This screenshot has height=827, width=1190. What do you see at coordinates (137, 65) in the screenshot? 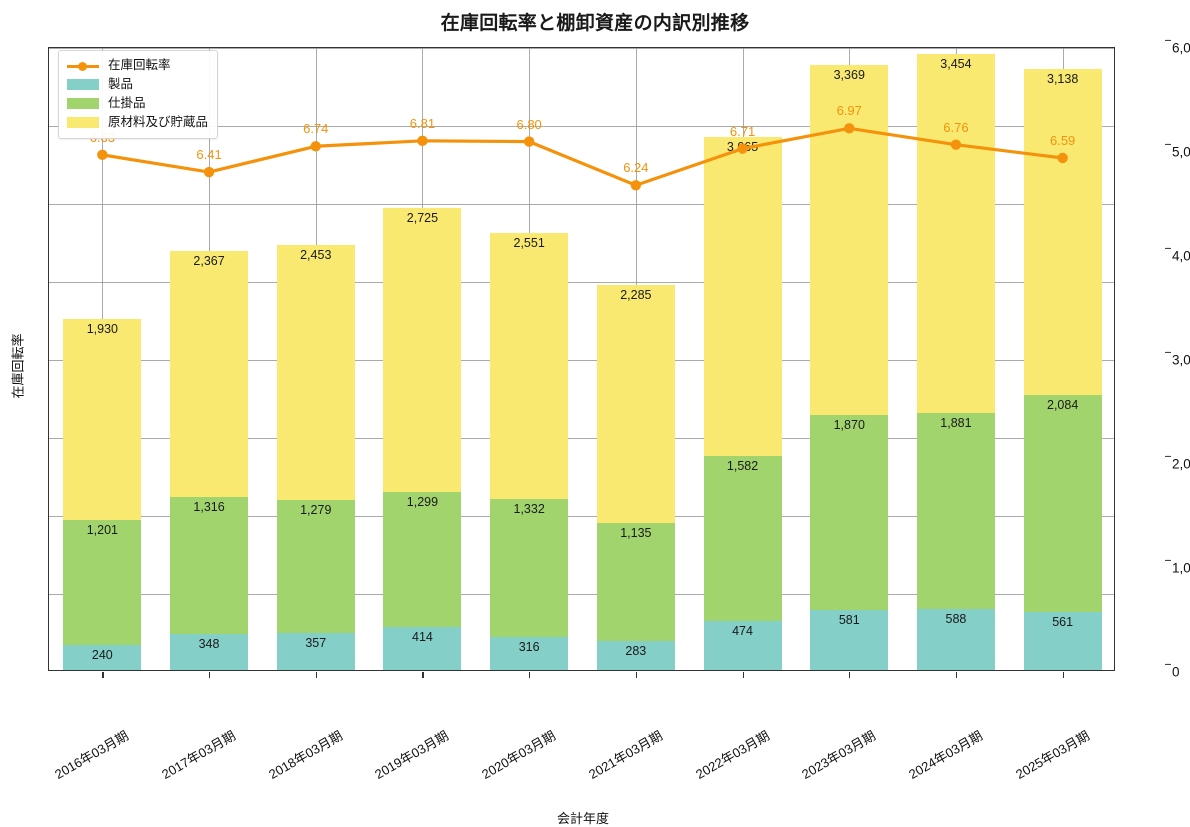
I see `legend-item-0: 在庫回転率` at bounding box center [137, 65].